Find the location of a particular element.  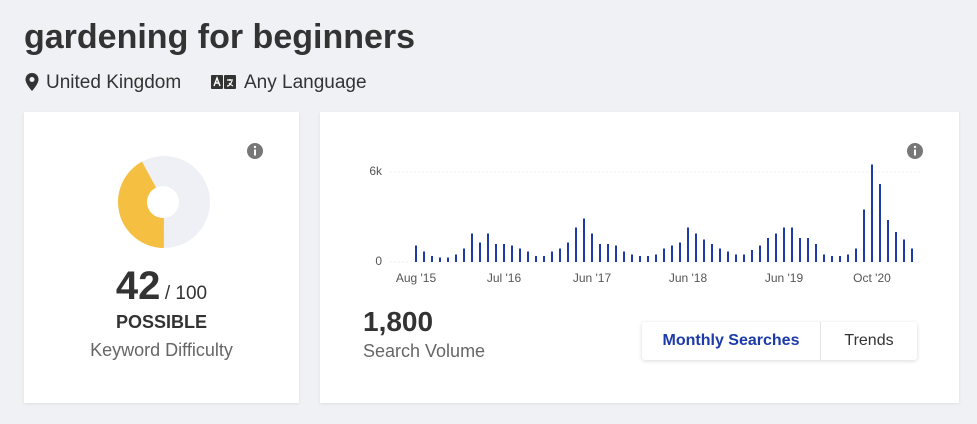

y-tick-label: 6k is located at coordinates (376, 171).